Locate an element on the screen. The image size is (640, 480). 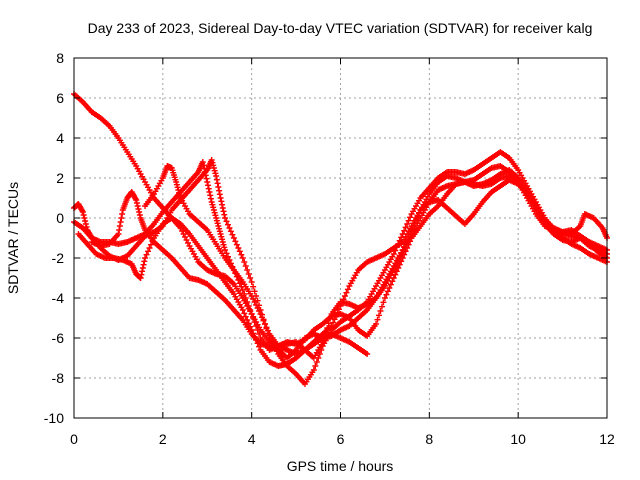
x-tick-label: 10 is located at coordinates (518, 439).